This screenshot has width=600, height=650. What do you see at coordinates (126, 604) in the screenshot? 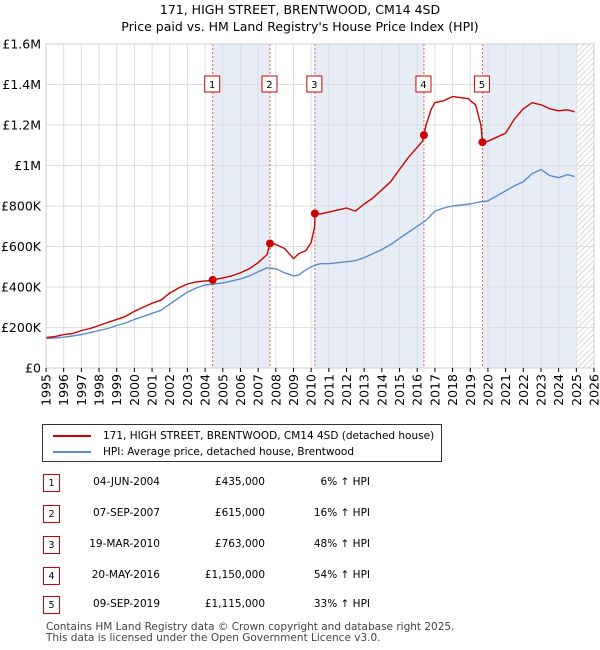
I see `sale-date: 09-SEP-2019` at bounding box center [126, 604].